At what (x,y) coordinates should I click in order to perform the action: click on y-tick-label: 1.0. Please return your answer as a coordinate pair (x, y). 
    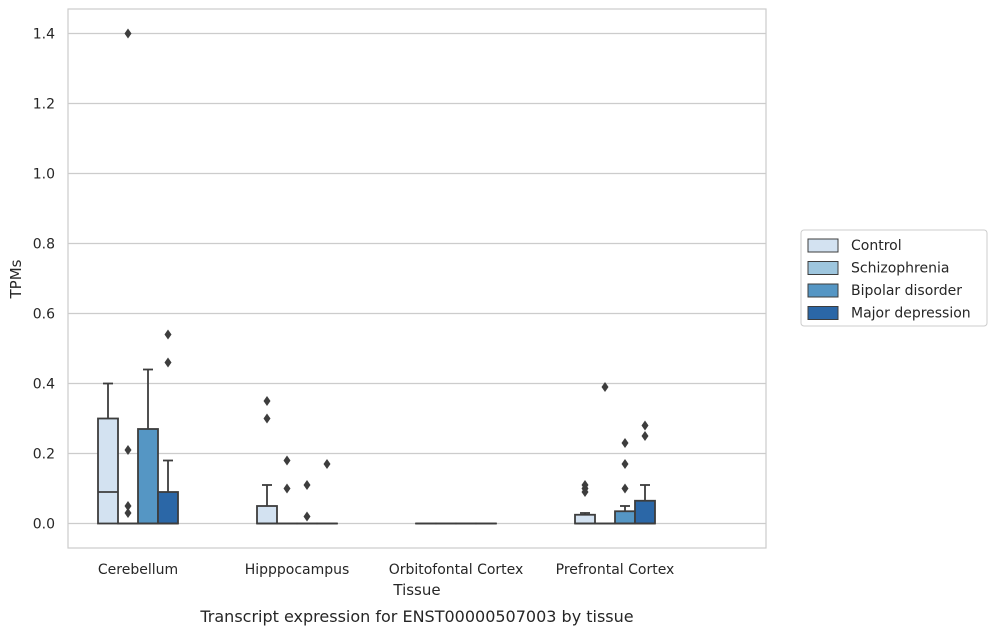
    Looking at the image, I should click on (44, 175).